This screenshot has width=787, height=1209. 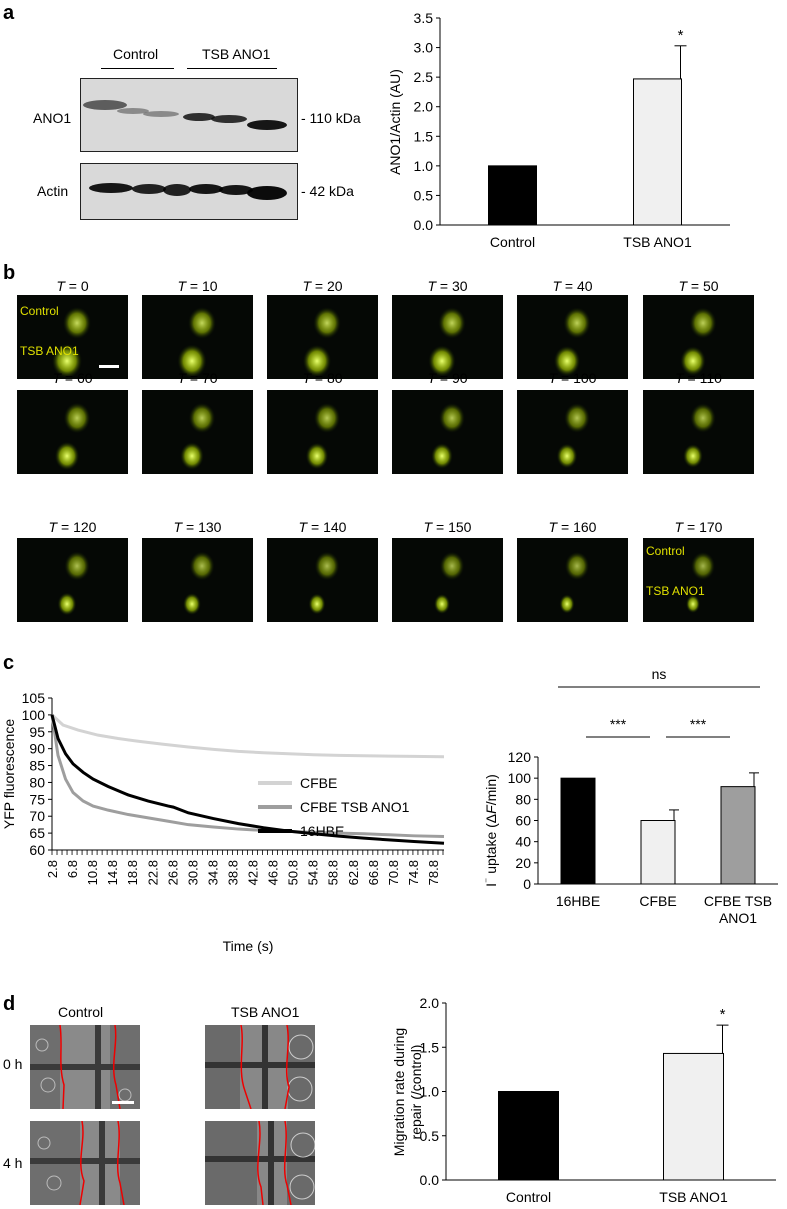 I want to click on y-tick-label: 1.0, so click(x=430, y=1092).